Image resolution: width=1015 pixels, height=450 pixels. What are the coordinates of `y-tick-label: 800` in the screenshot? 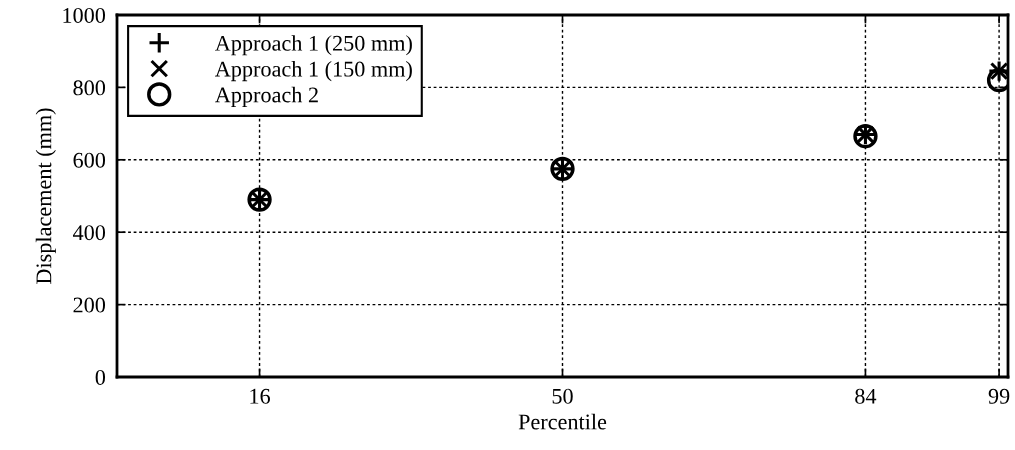 It's located at (89, 88).